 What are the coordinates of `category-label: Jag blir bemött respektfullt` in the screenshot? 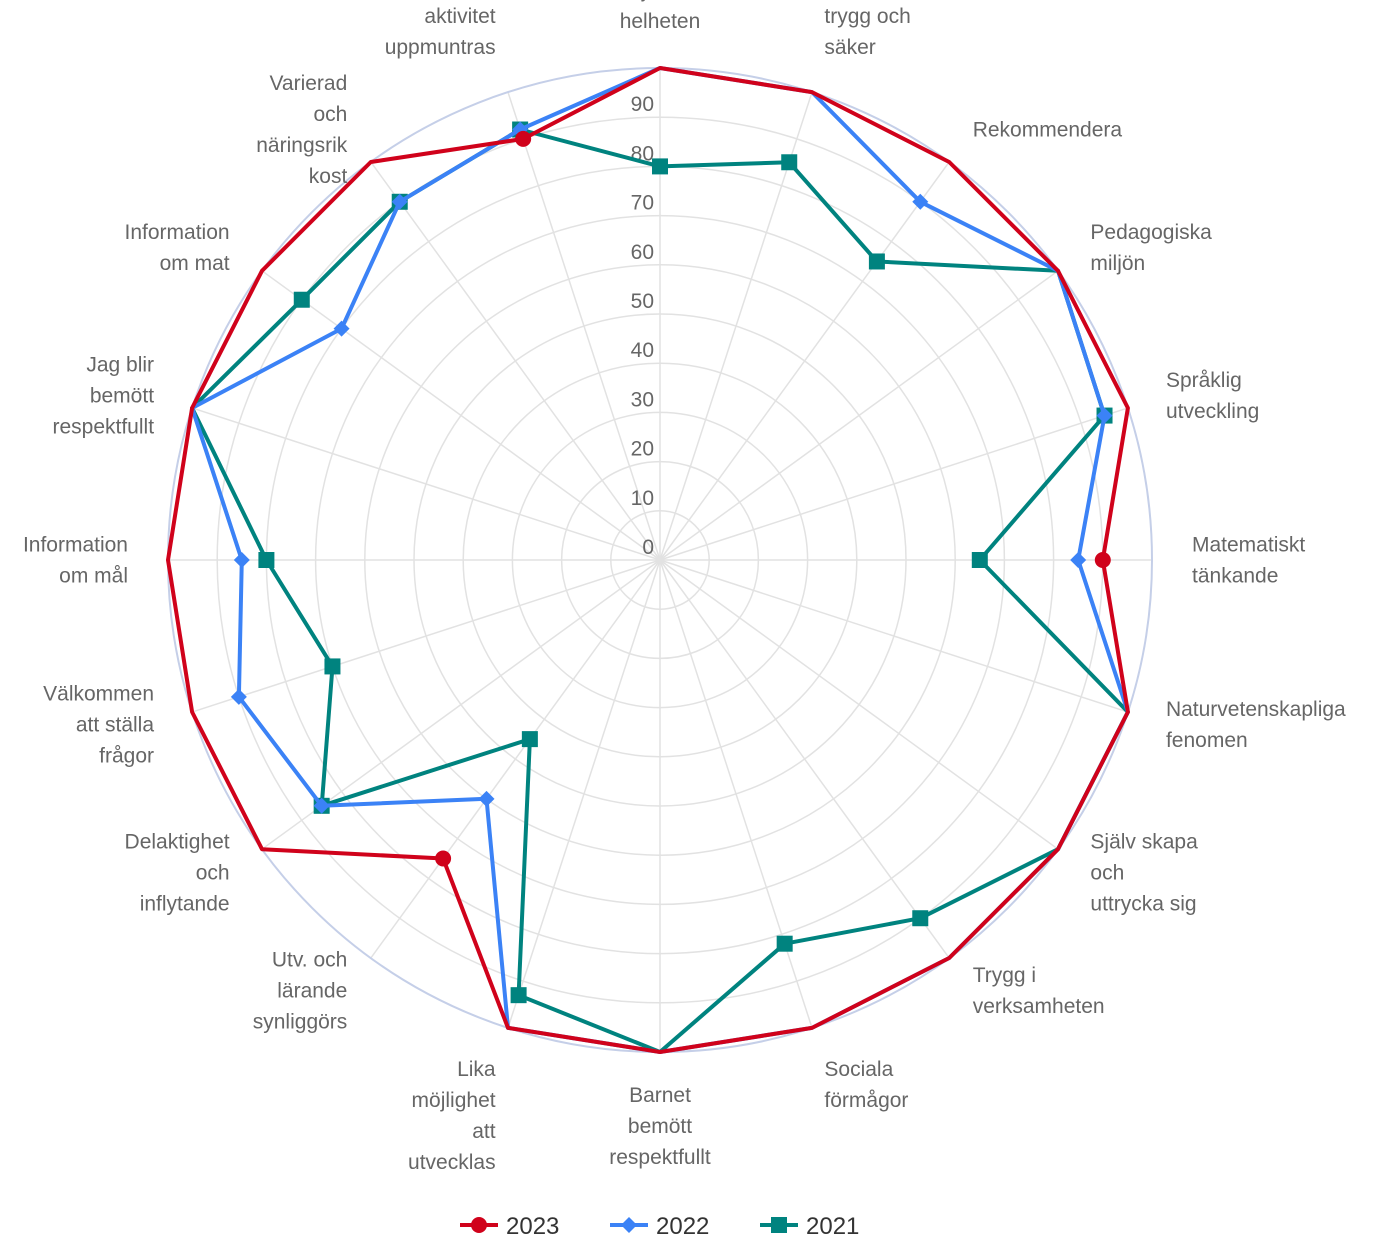 It's located at (103, 396).